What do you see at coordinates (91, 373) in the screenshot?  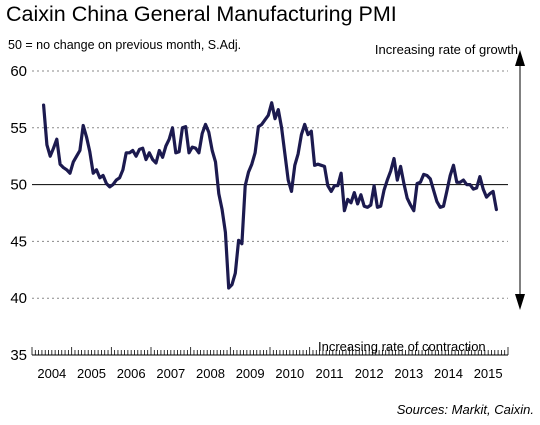 I see `x-tick-label-2005: 2005` at bounding box center [91, 373].